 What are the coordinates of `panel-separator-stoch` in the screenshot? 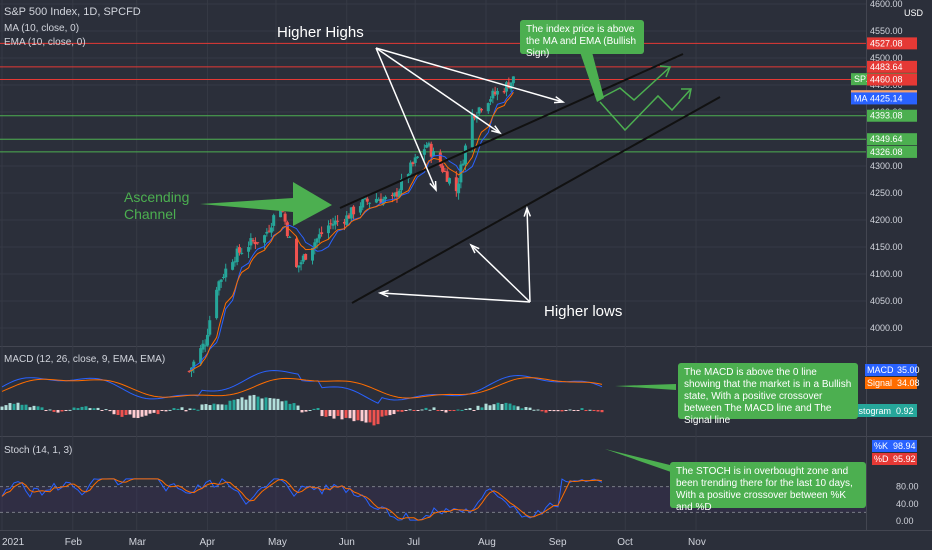 It's located at (466, 436).